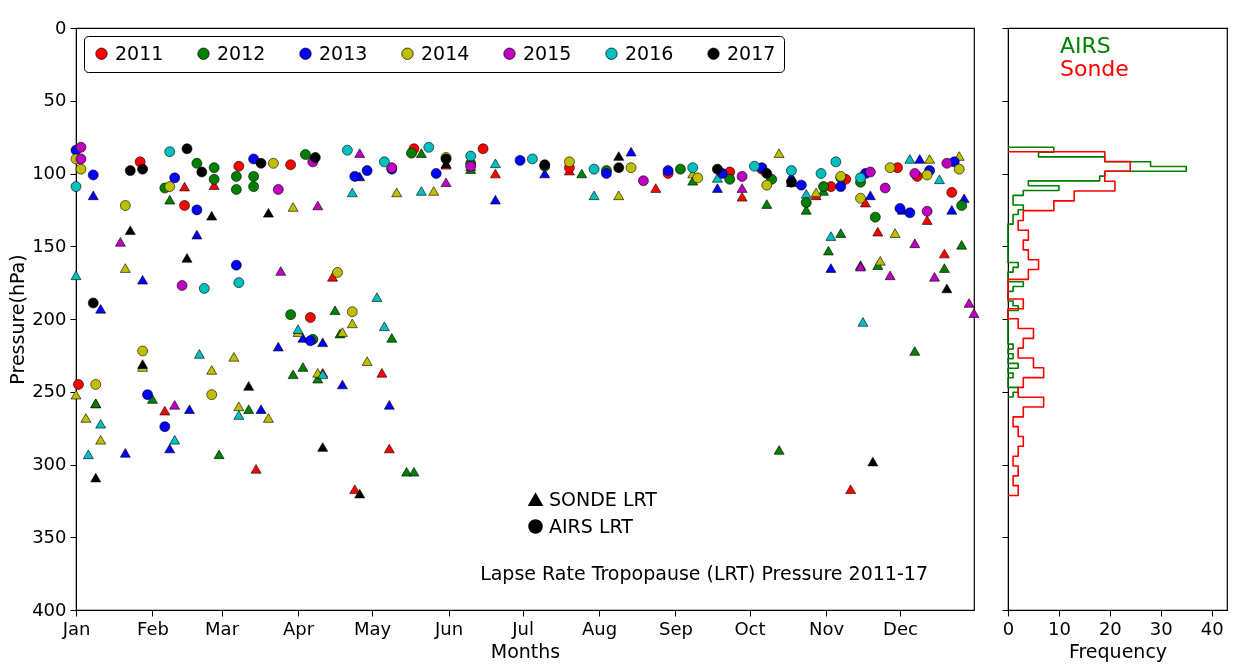  Describe the element at coordinates (1085, 45) in the screenshot. I see `text: AIRS` at that location.